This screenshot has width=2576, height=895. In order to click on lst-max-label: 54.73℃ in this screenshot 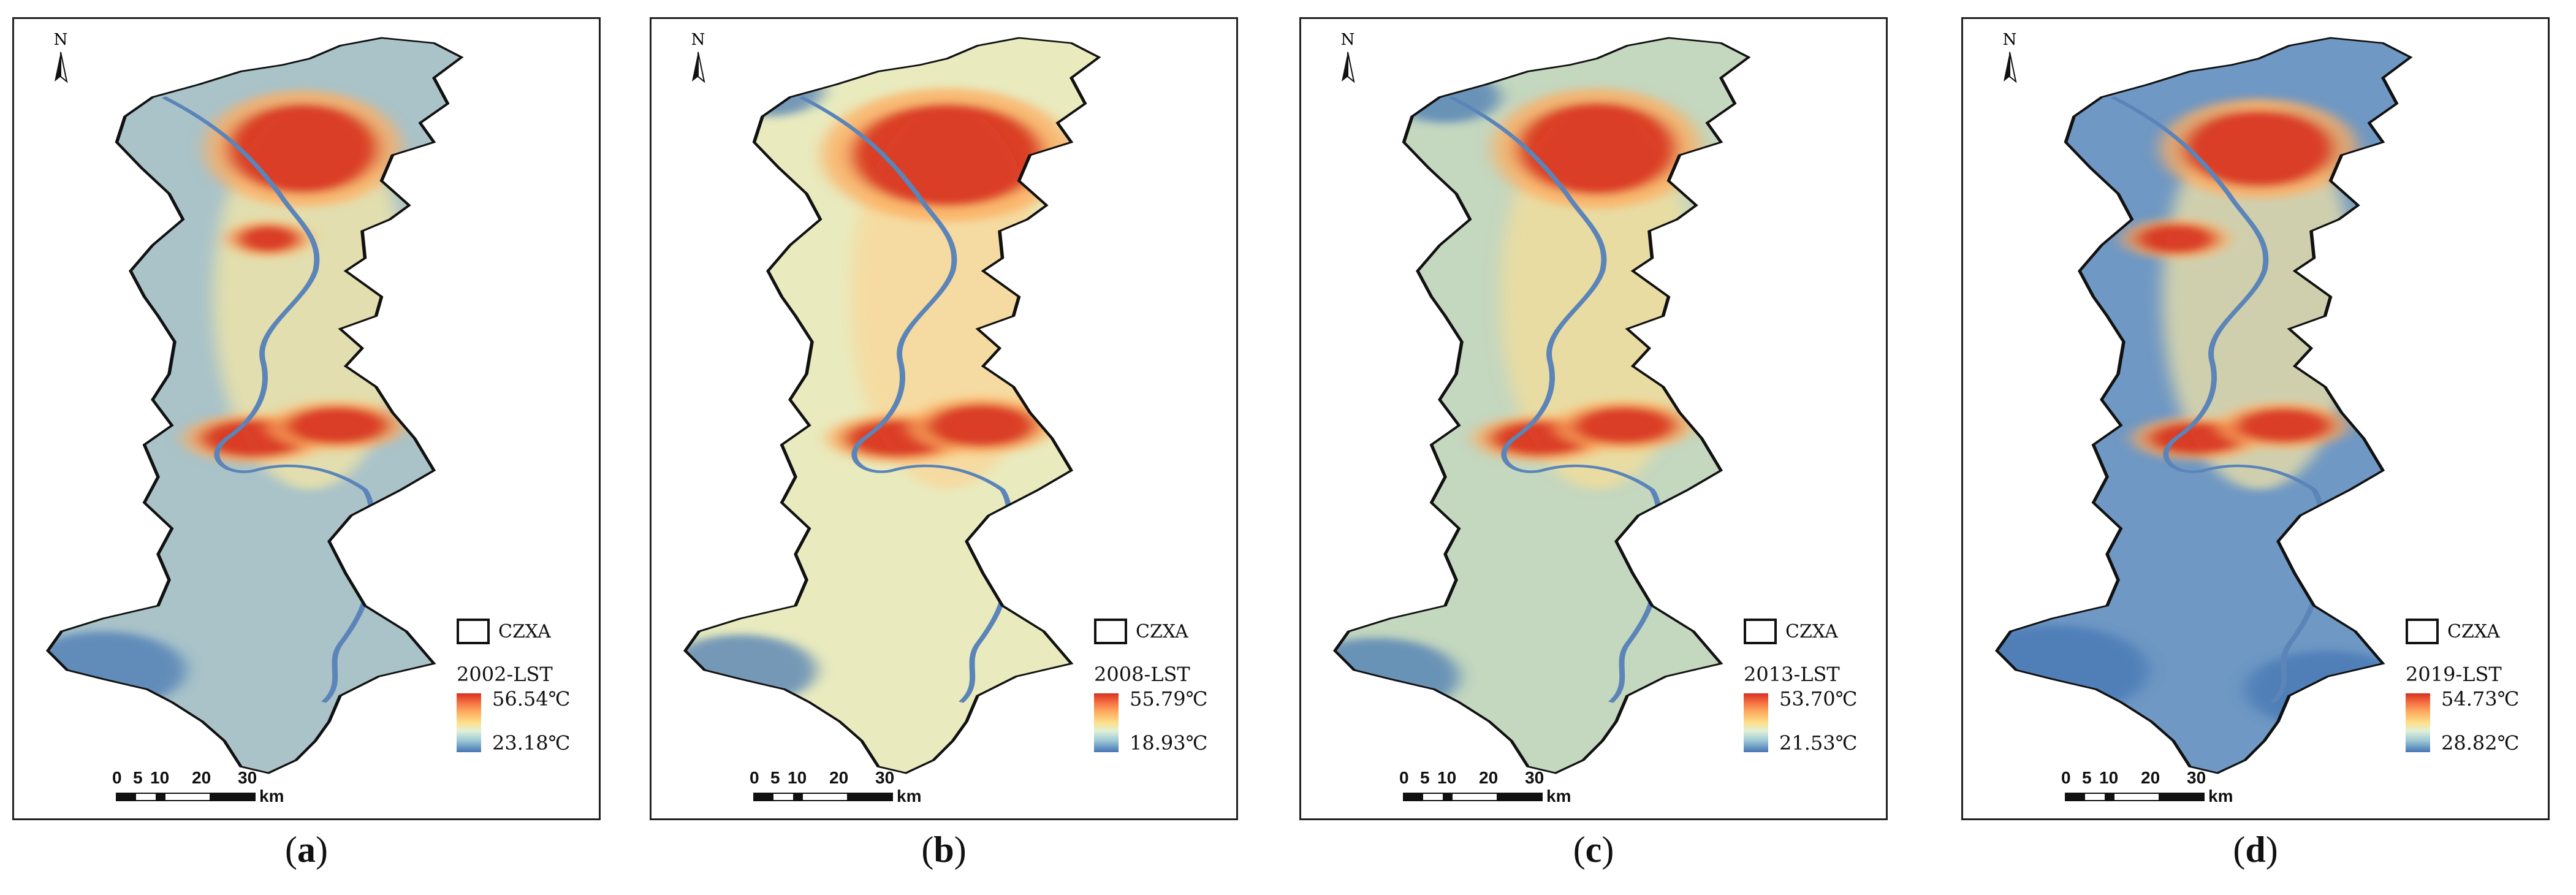, I will do `click(2480, 698)`.